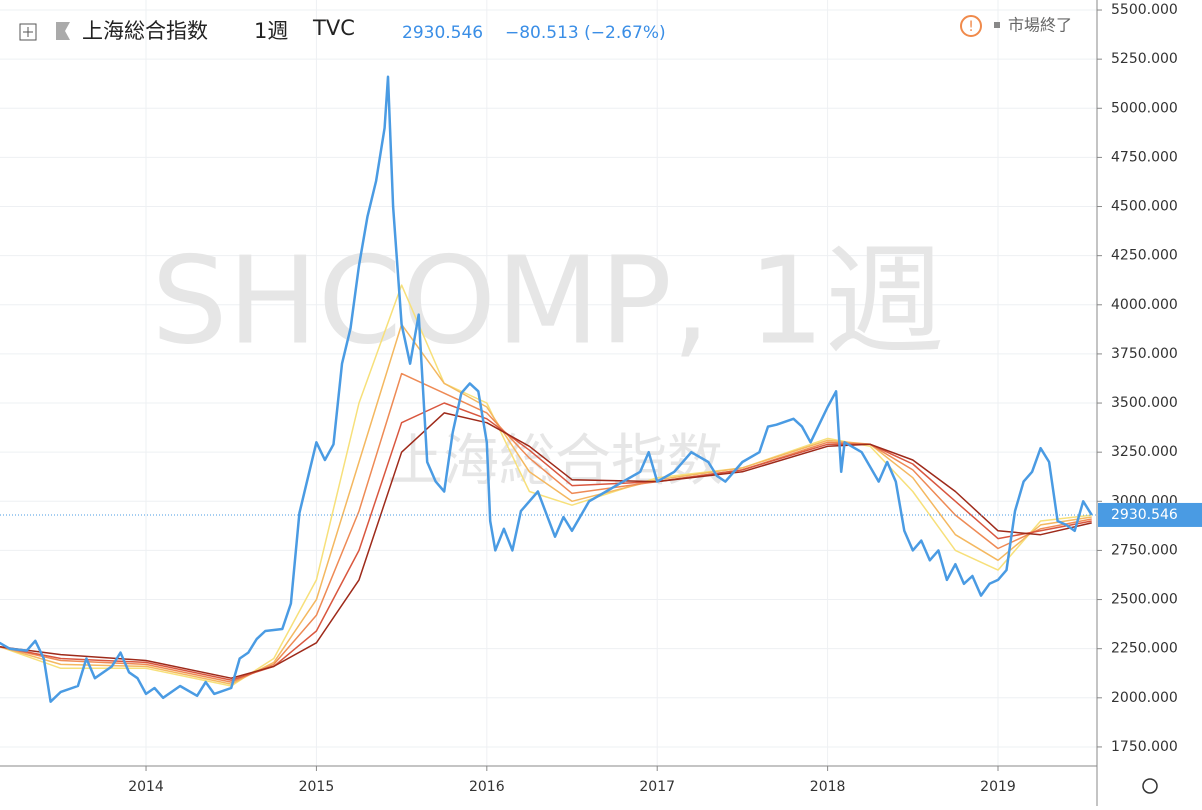 The width and height of the screenshot is (1202, 810). Describe the element at coordinates (146, 787) in the screenshot. I see `x-tick-label: 2014` at that location.